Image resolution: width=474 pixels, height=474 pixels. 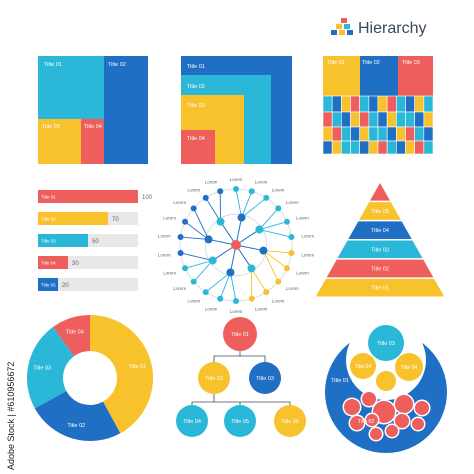 What do you see at coordinates (192, 422) in the screenshot?
I see `tree-node-label: Title 04` at bounding box center [192, 422].